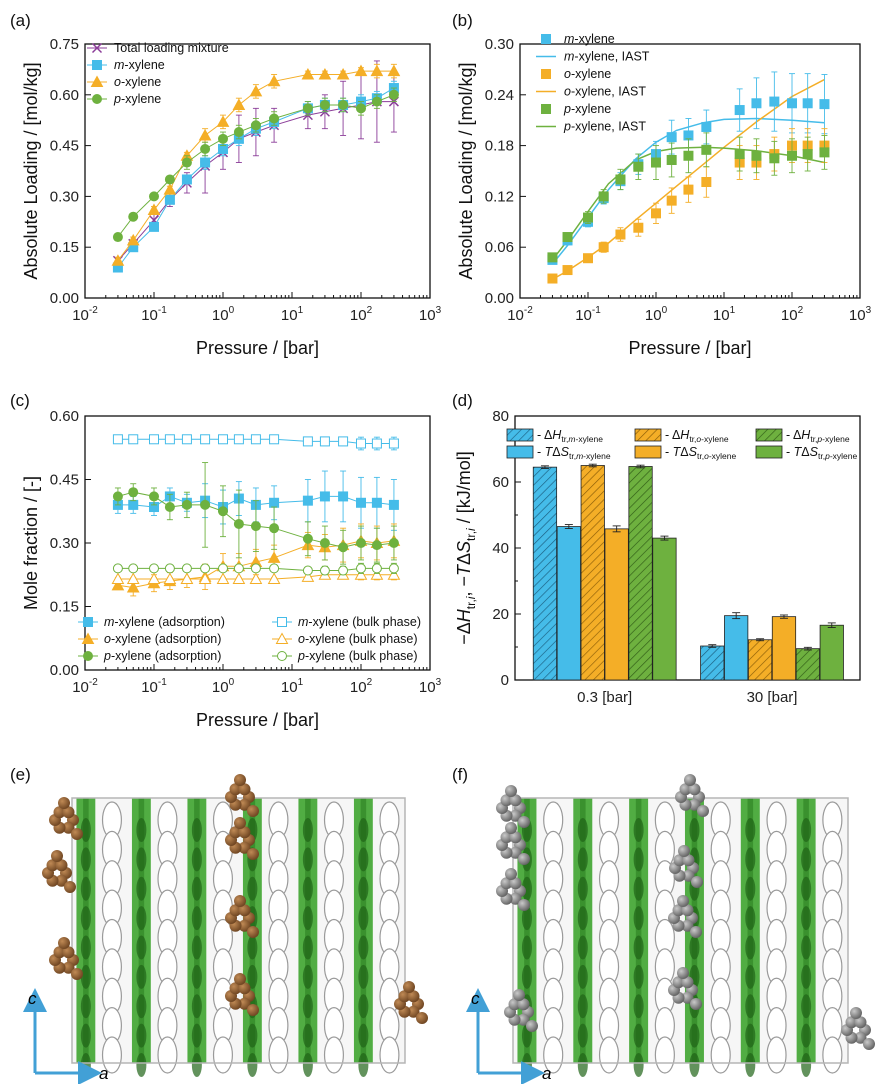 The height and width of the screenshot is (1084, 878). Describe the element at coordinates (20, 20) in the screenshot. I see `panel-label-a: (a)` at that location.